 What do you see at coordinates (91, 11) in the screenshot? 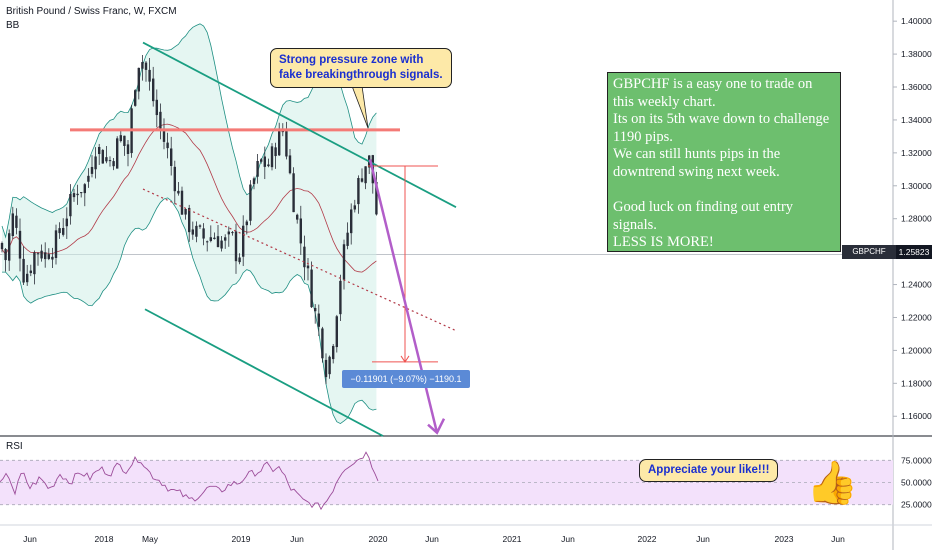
I see `chart-symbol-title: British Pound / Swiss Franc, W, FXCM` at bounding box center [91, 11].